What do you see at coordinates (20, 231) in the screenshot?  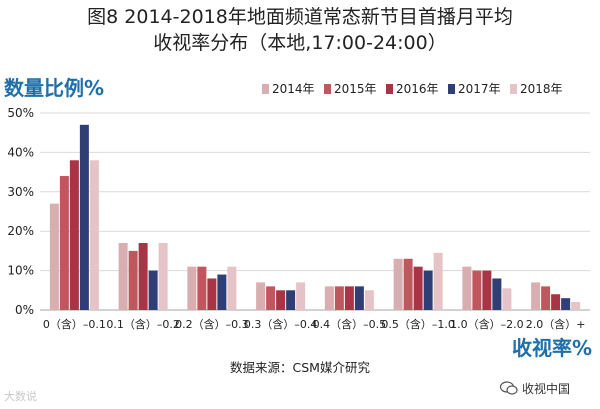 I see `y-tick-label: 20%` at bounding box center [20, 231].